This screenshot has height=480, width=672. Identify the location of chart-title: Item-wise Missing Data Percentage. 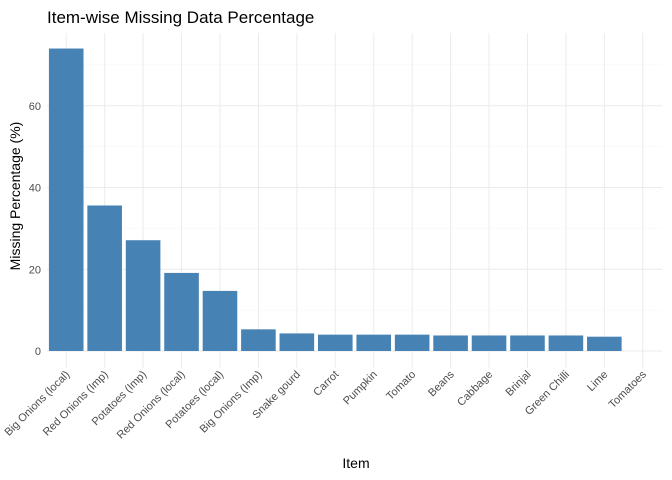
(180, 17).